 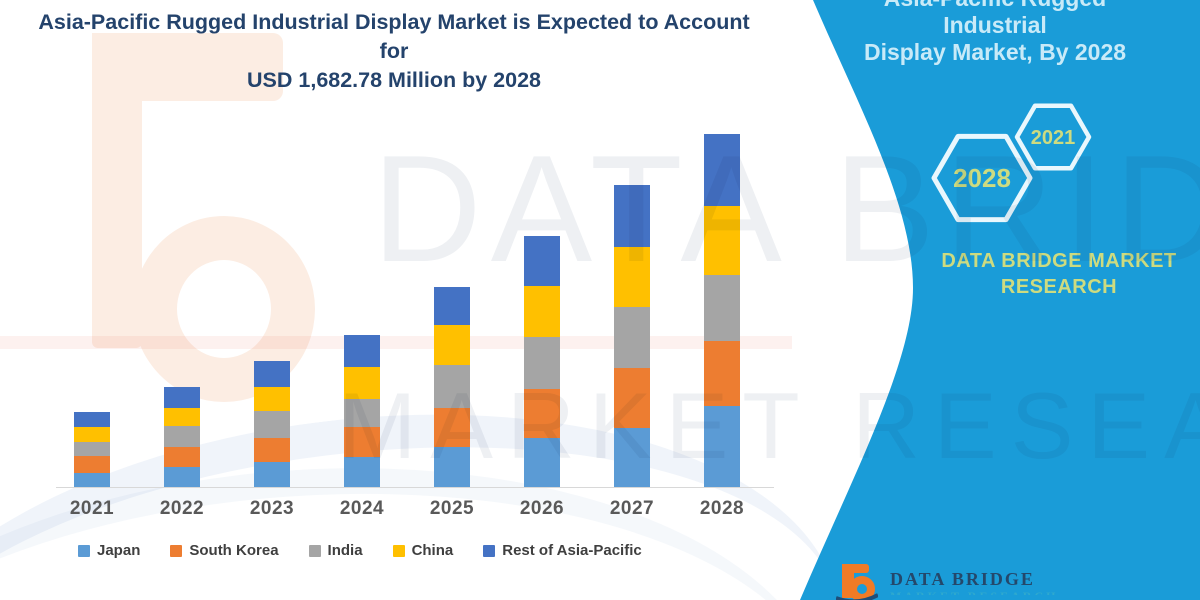 What do you see at coordinates (572, 550) in the screenshot?
I see `legend-label: Rest of Asia-Pacific` at bounding box center [572, 550].